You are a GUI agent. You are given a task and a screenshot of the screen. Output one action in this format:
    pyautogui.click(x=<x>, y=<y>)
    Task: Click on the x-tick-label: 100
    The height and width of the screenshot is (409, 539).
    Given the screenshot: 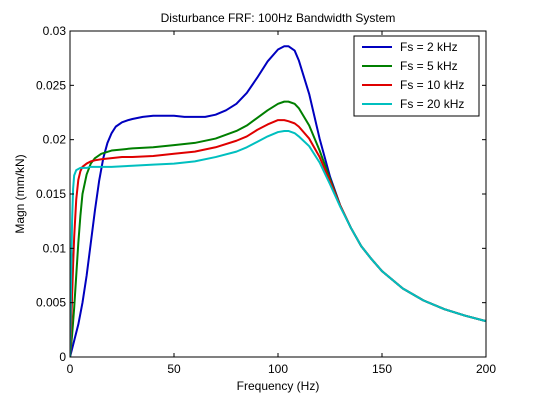 What is the action you would take?
    pyautogui.click(x=278, y=369)
    